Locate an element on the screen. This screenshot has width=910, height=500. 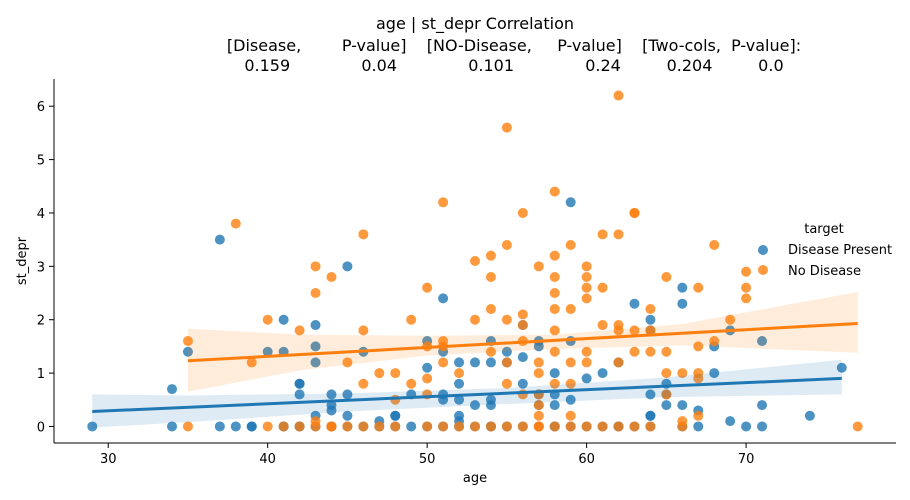
legend-label-no-disease: No Disease is located at coordinates (824, 271).